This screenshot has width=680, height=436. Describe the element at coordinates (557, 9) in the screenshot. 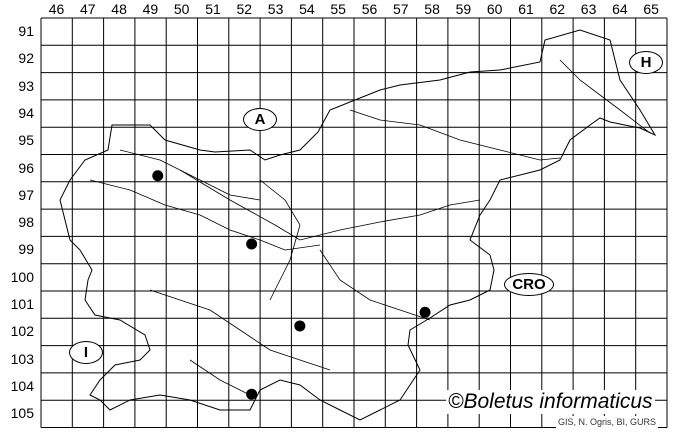

I see `column-label: 62` at that location.